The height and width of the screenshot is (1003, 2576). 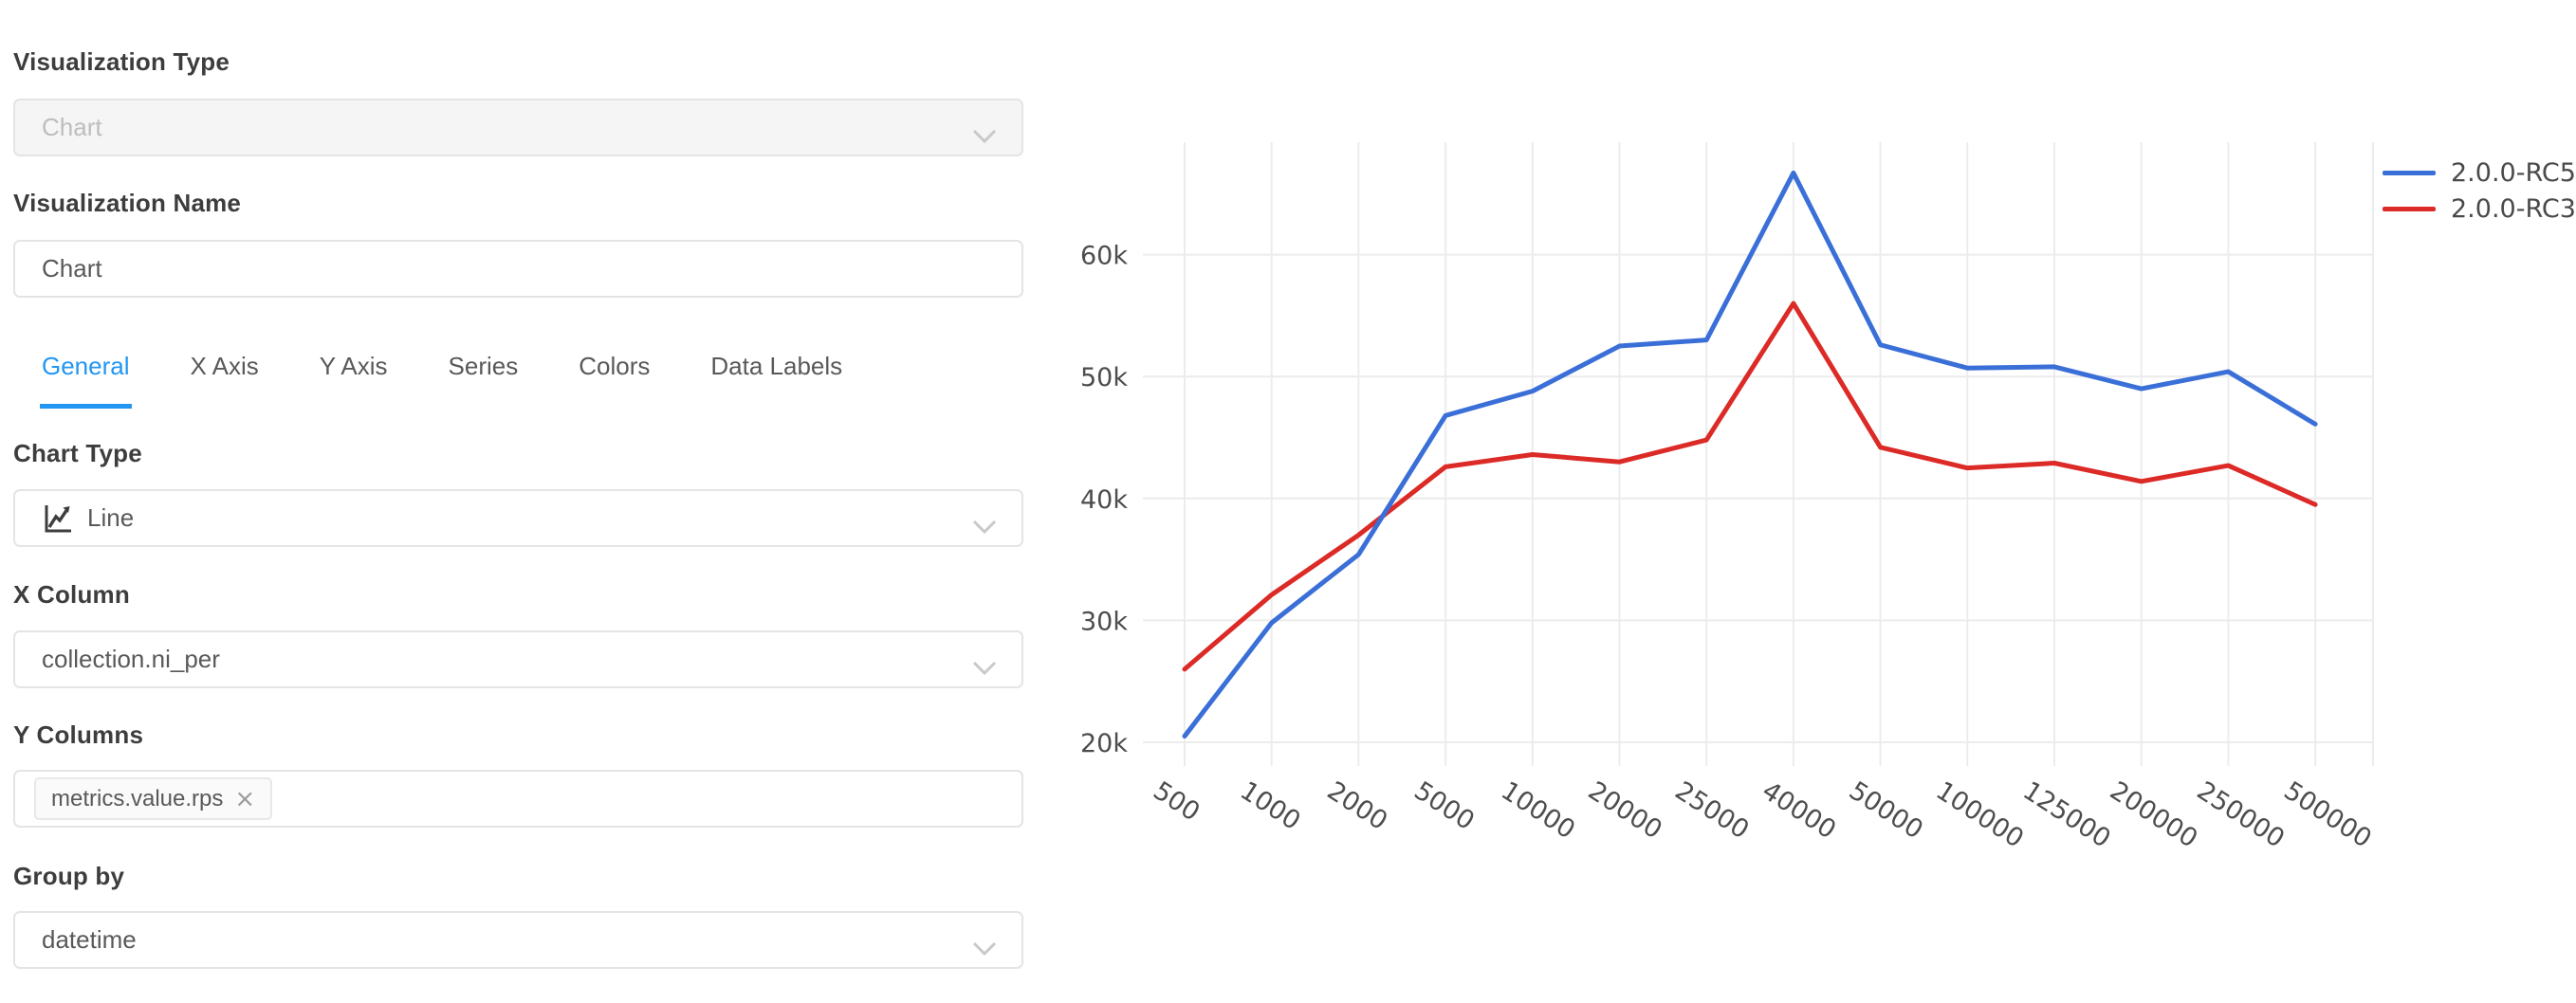 What do you see at coordinates (1104, 377) in the screenshot?
I see `svg-text: 50k` at bounding box center [1104, 377].